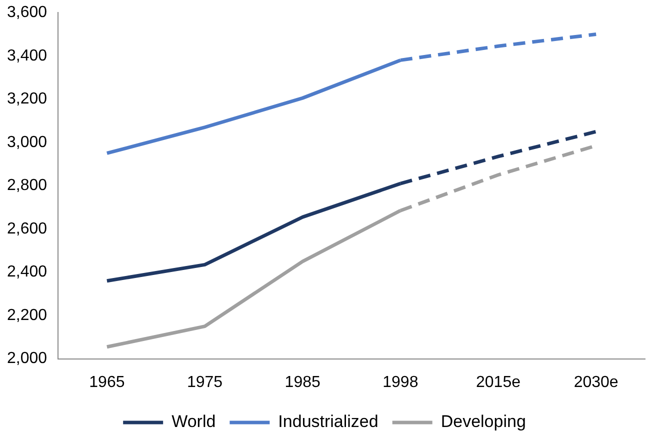 Image resolution: width=665 pixels, height=441 pixels. I want to click on y-tick-label: 3,400, so click(27, 55).